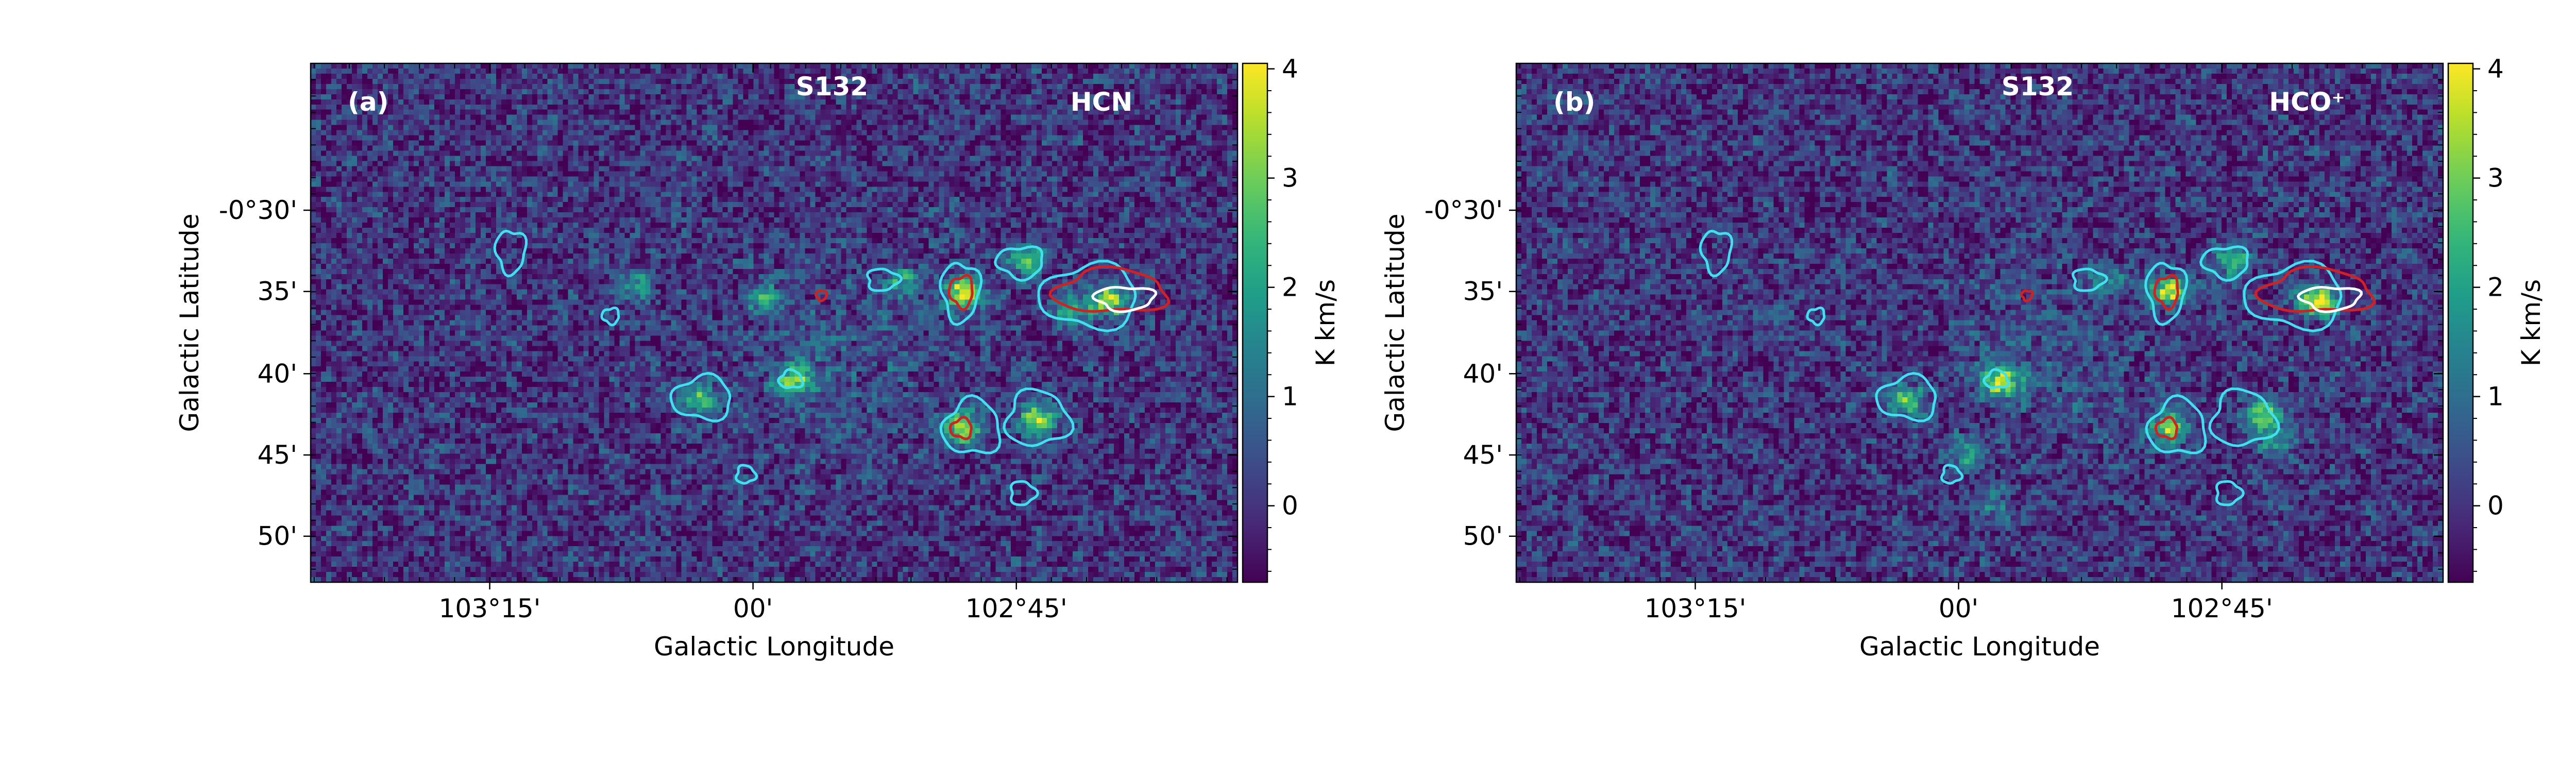  I want to click on tracer-label: HCN, so click(1101, 102).